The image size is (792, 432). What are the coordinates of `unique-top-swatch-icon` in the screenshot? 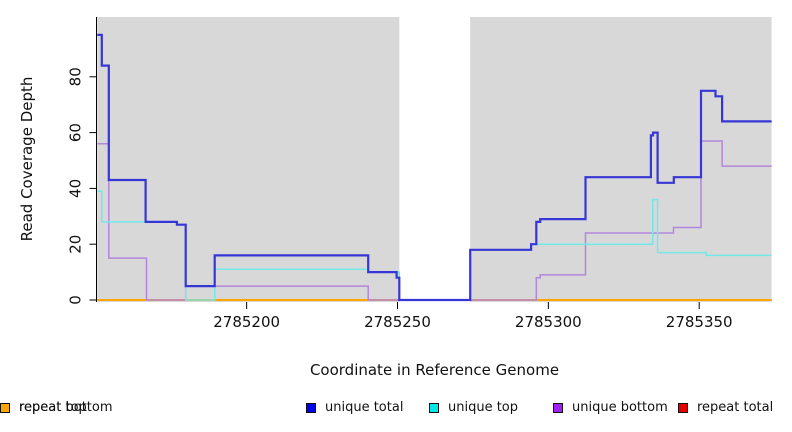 It's located at (434, 407).